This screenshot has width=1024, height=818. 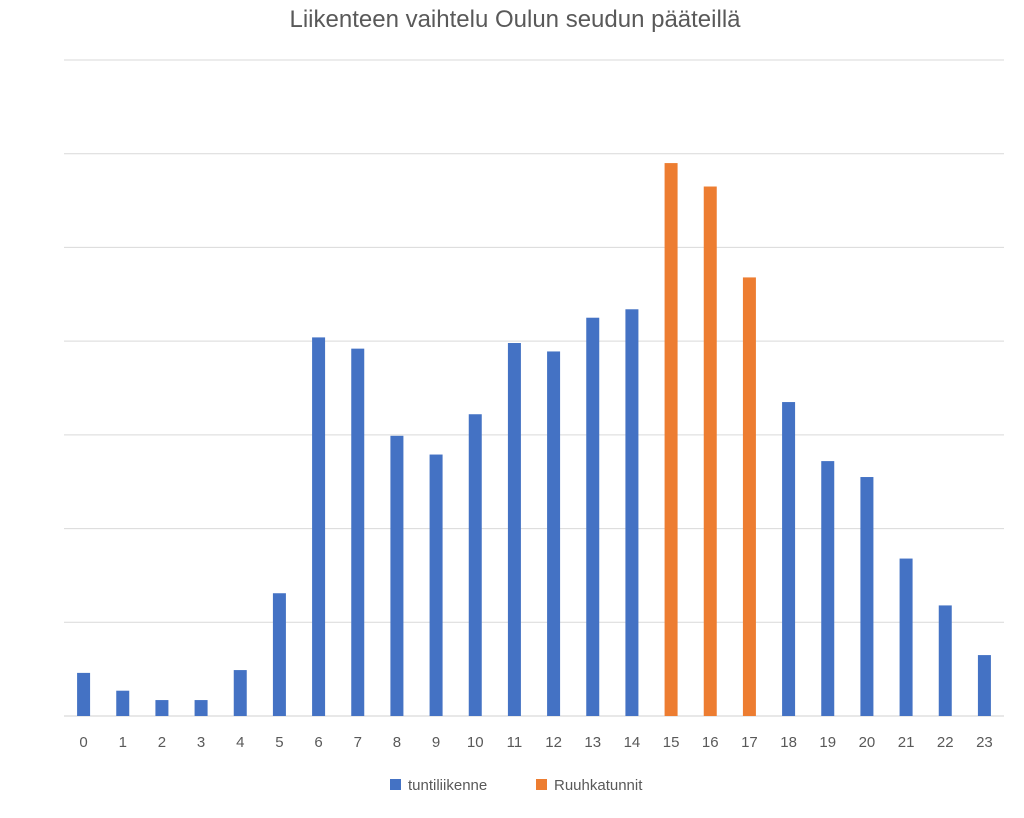 I want to click on legend-swatch-tuntiliikenne, so click(x=395, y=784).